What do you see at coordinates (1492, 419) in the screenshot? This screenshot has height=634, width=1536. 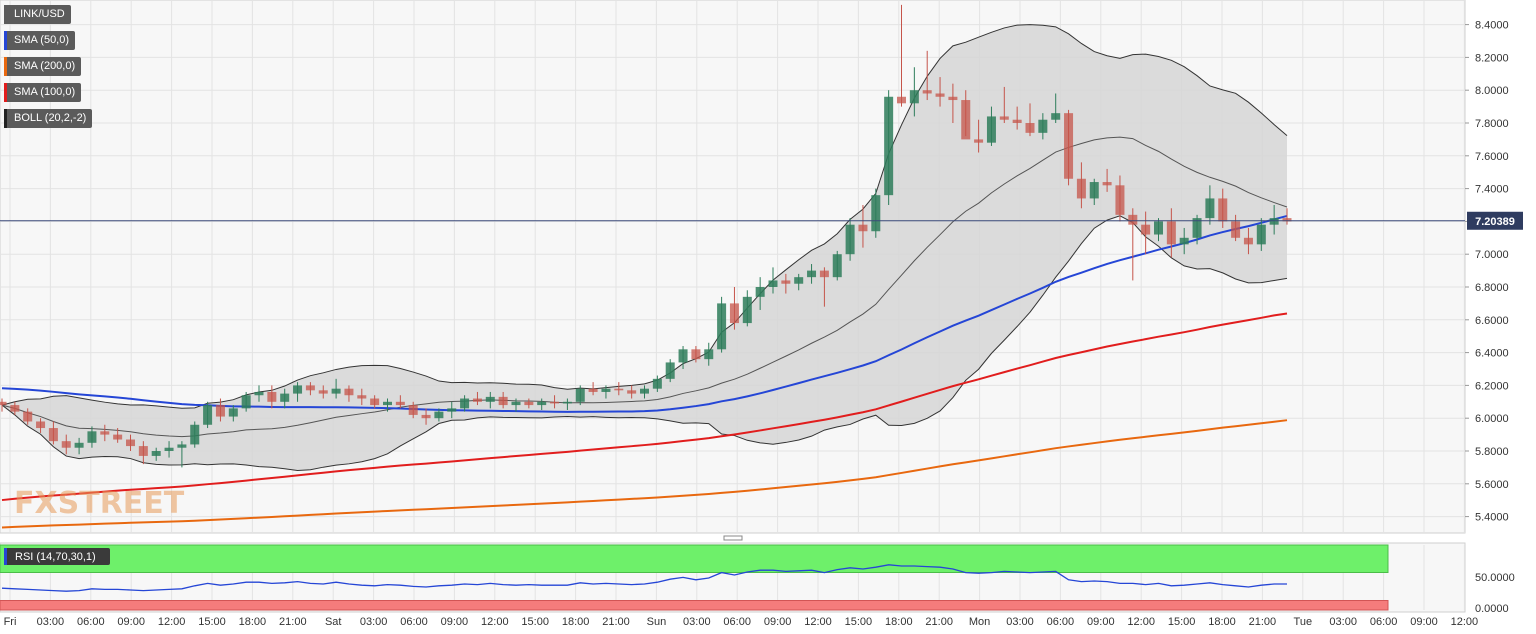 I see `y-tick-label: 6.0000` at bounding box center [1492, 419].